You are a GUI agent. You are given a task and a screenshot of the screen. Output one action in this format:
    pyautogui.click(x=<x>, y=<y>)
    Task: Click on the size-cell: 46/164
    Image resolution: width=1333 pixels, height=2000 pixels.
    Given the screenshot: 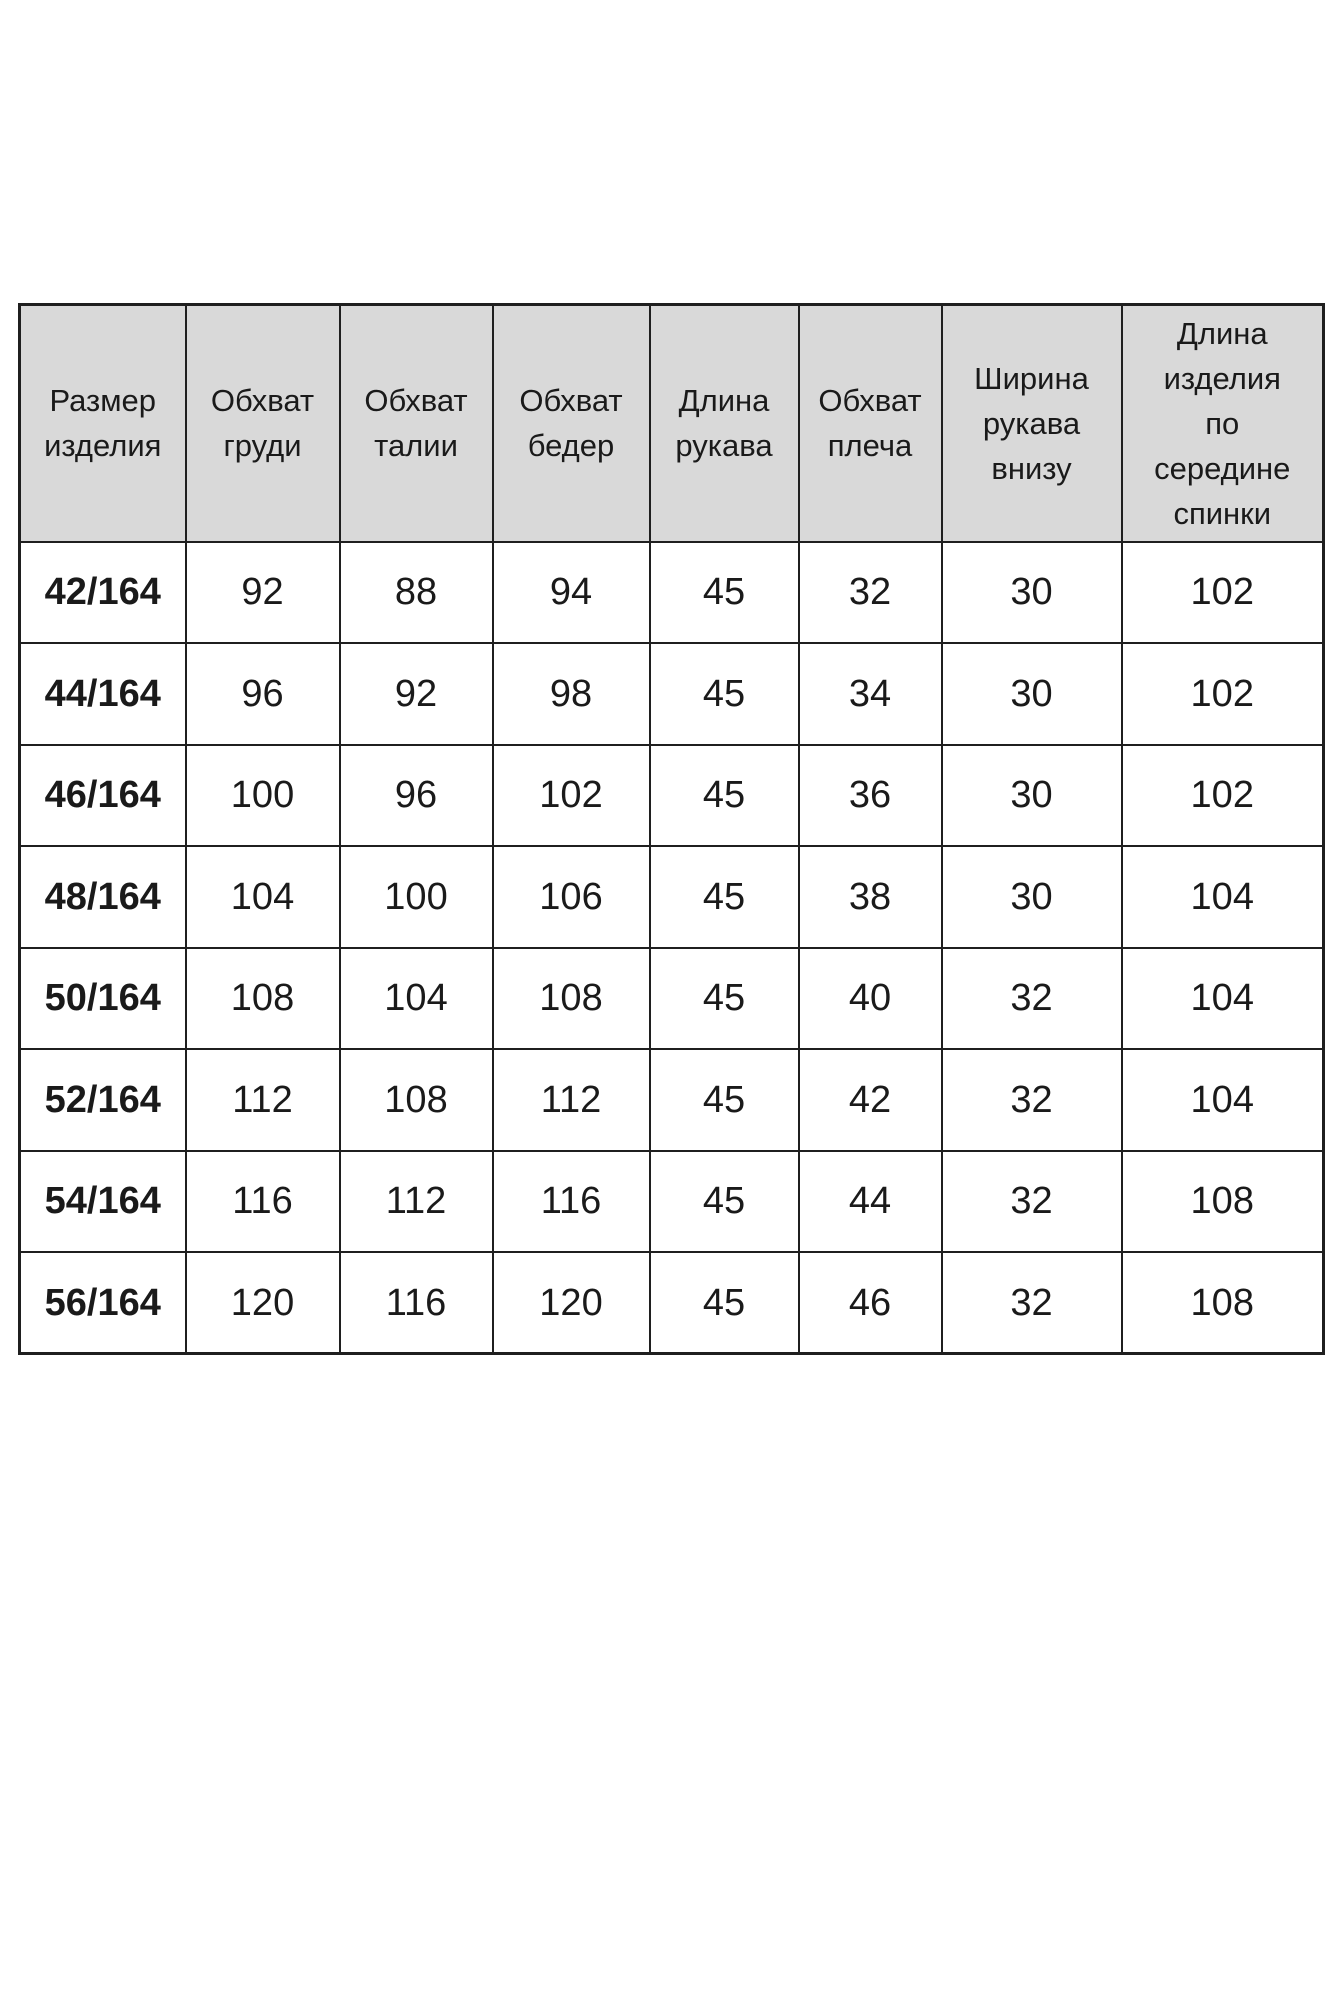 What is the action you would take?
    pyautogui.click(x=102, y=795)
    